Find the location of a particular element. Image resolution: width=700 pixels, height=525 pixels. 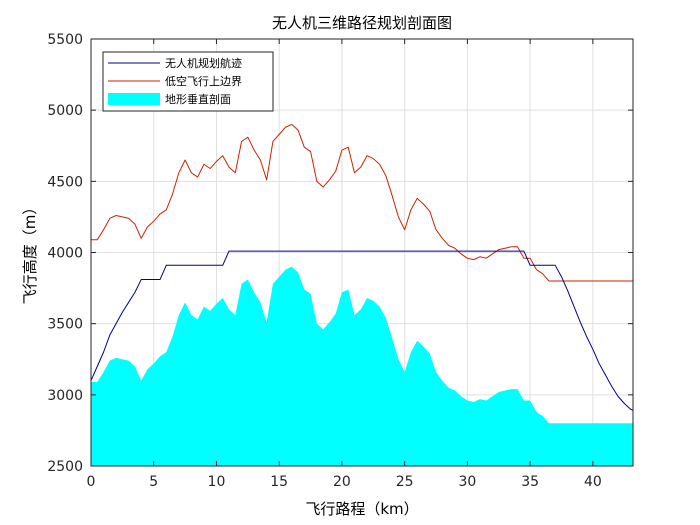

y-tick-label-3: 4000 is located at coordinates (65, 254).